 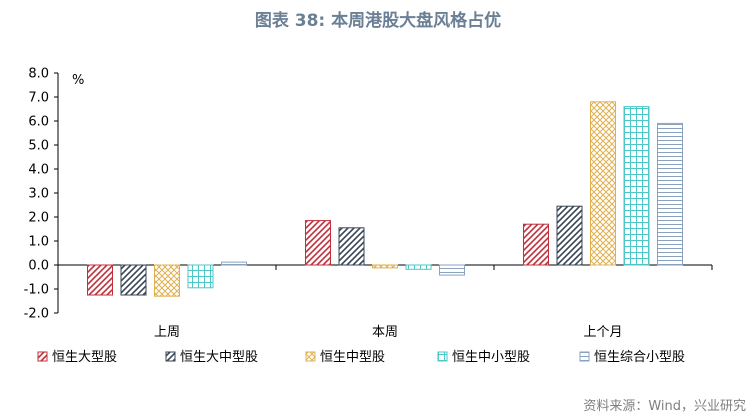 What do you see at coordinates (378, 21) in the screenshot?
I see `chart-title: 图表 38: 本周港股大盘风格占优` at bounding box center [378, 21].